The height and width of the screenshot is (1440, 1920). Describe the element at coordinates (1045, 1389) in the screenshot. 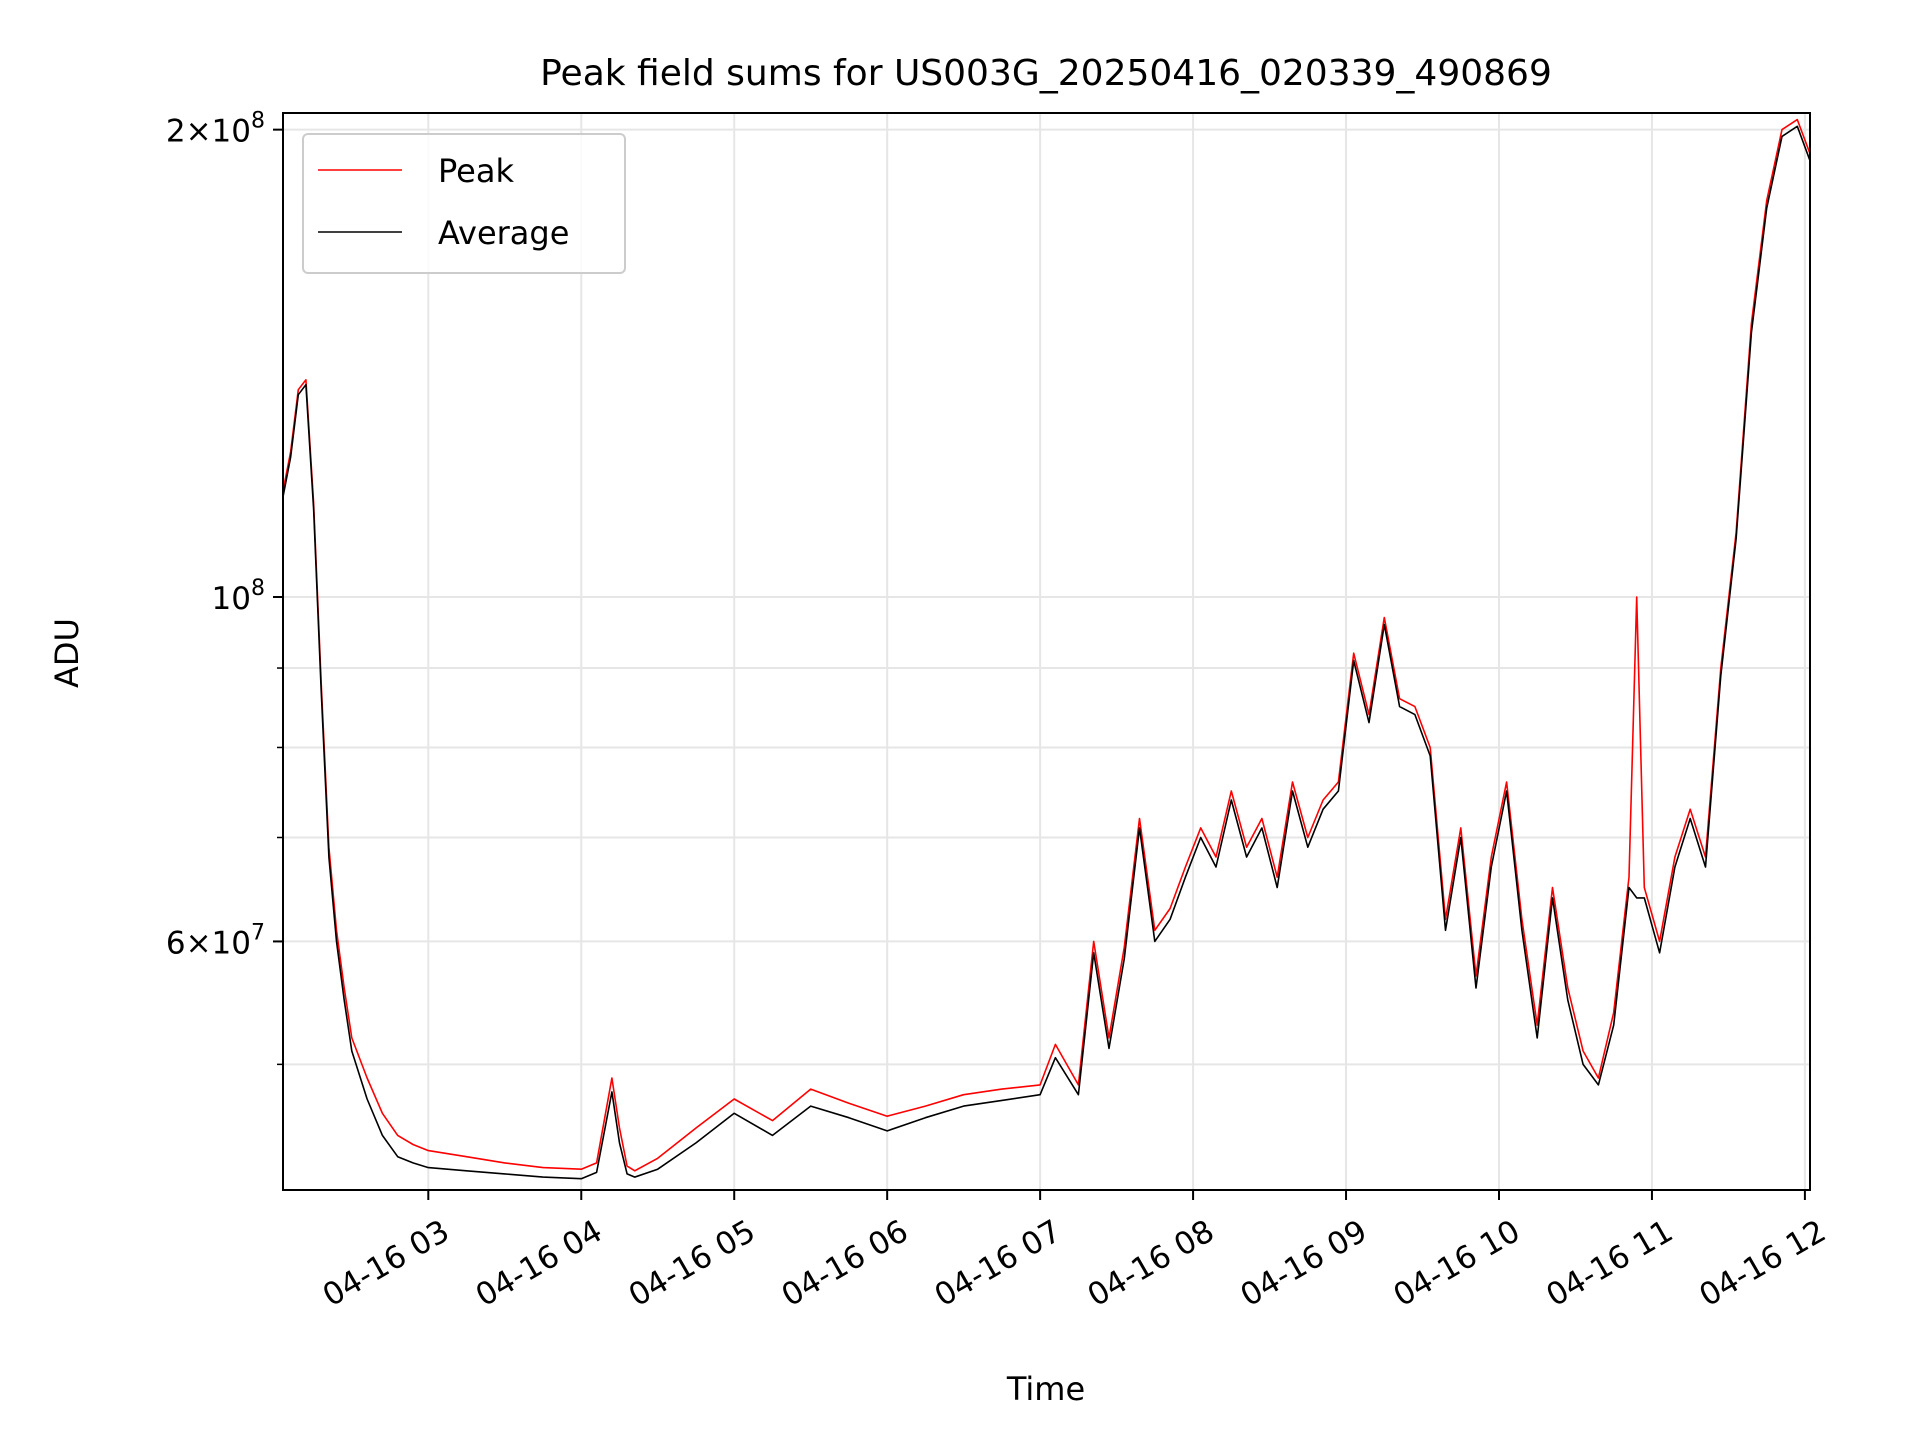

I see `x-axis-label: Time` at that location.